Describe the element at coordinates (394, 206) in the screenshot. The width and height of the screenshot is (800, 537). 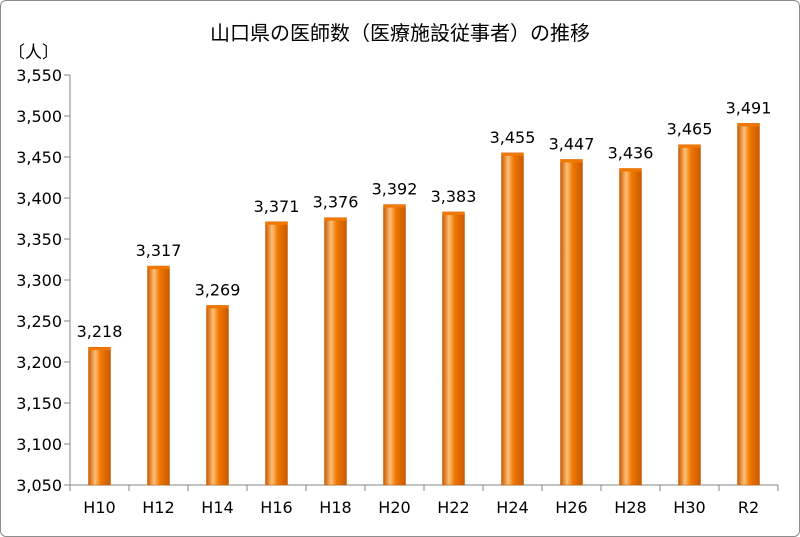
I see `bar-cap-H20` at that location.